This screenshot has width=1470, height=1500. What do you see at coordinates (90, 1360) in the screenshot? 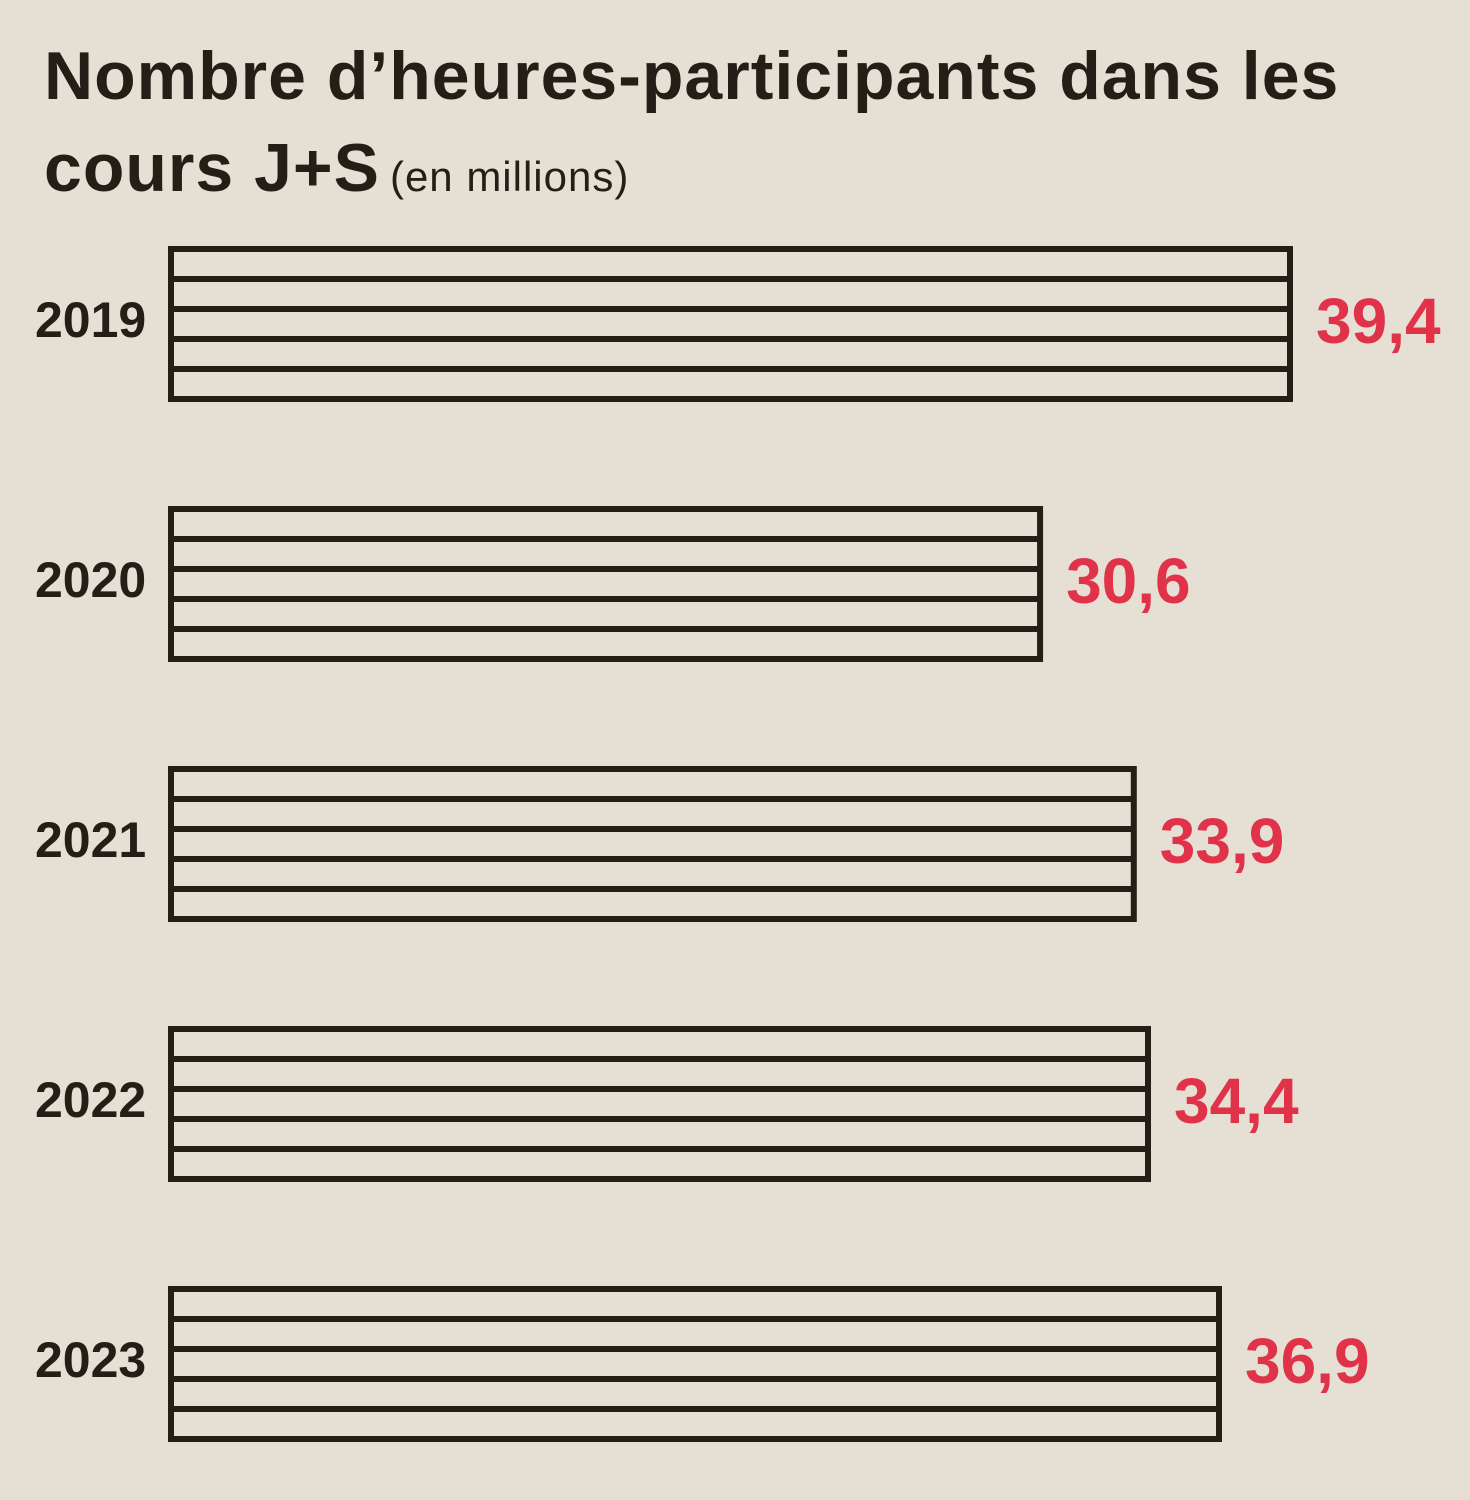
I see `y-tick-label: 2023` at bounding box center [90, 1360].